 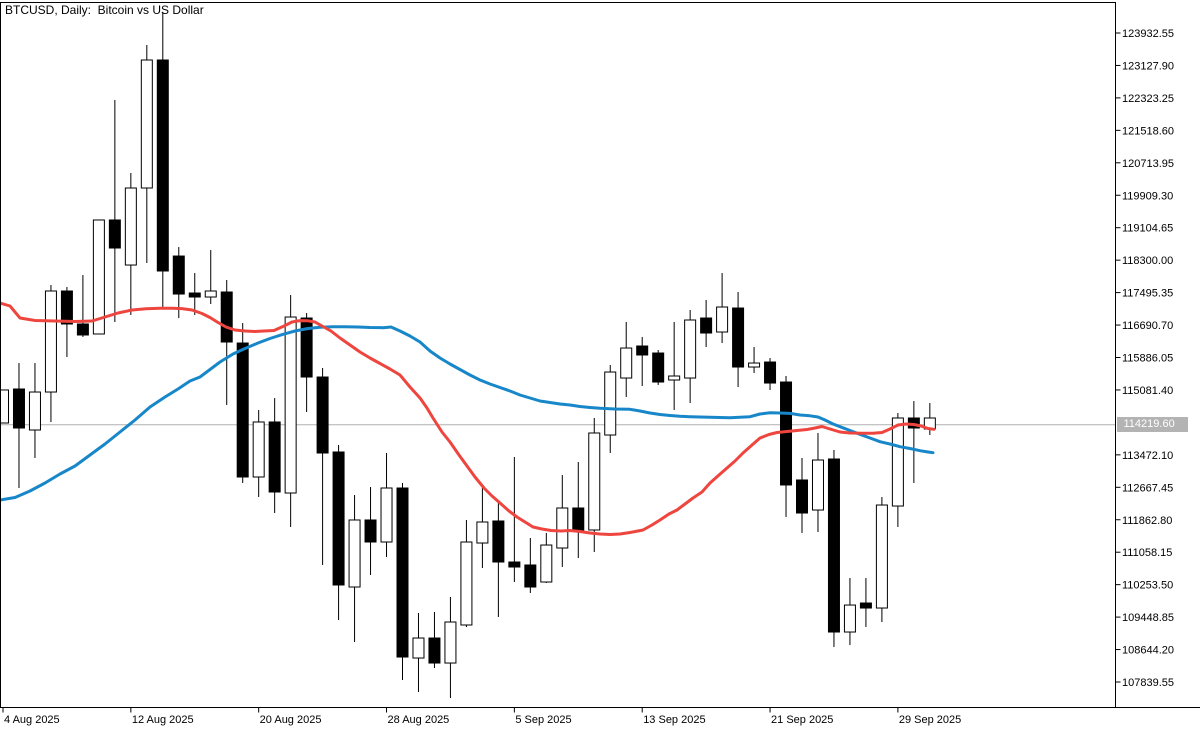 What do you see at coordinates (1148, 164) in the screenshot?
I see `y-axis-label: 120713.95` at bounding box center [1148, 164].